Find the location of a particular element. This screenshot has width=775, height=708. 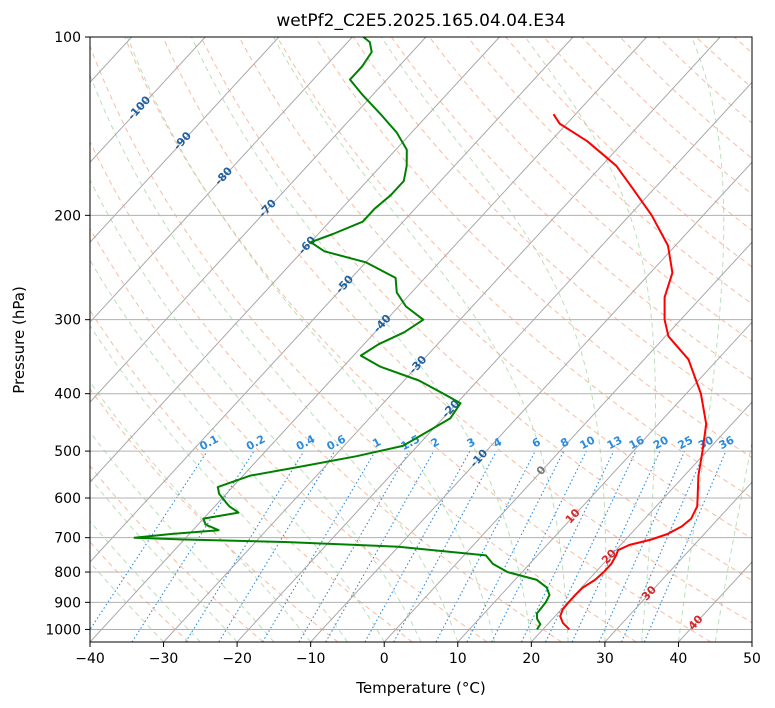

x-tick-label: 20 is located at coordinates (531, 659).